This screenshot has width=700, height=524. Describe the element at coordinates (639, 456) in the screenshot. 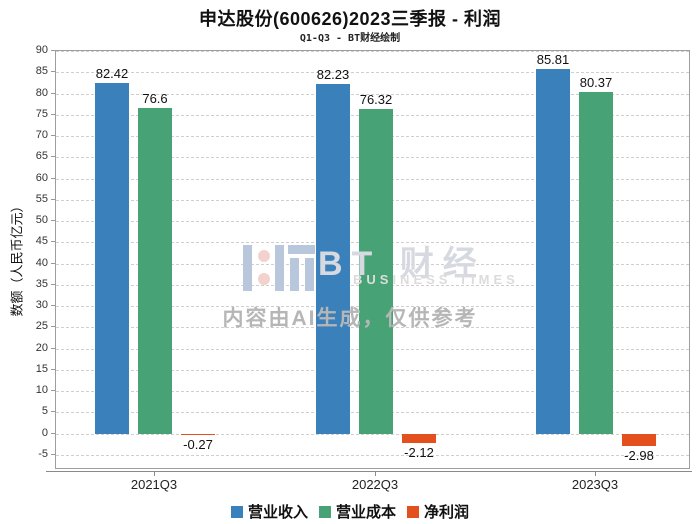

I see `bar-value-label: -2.98` at that location.